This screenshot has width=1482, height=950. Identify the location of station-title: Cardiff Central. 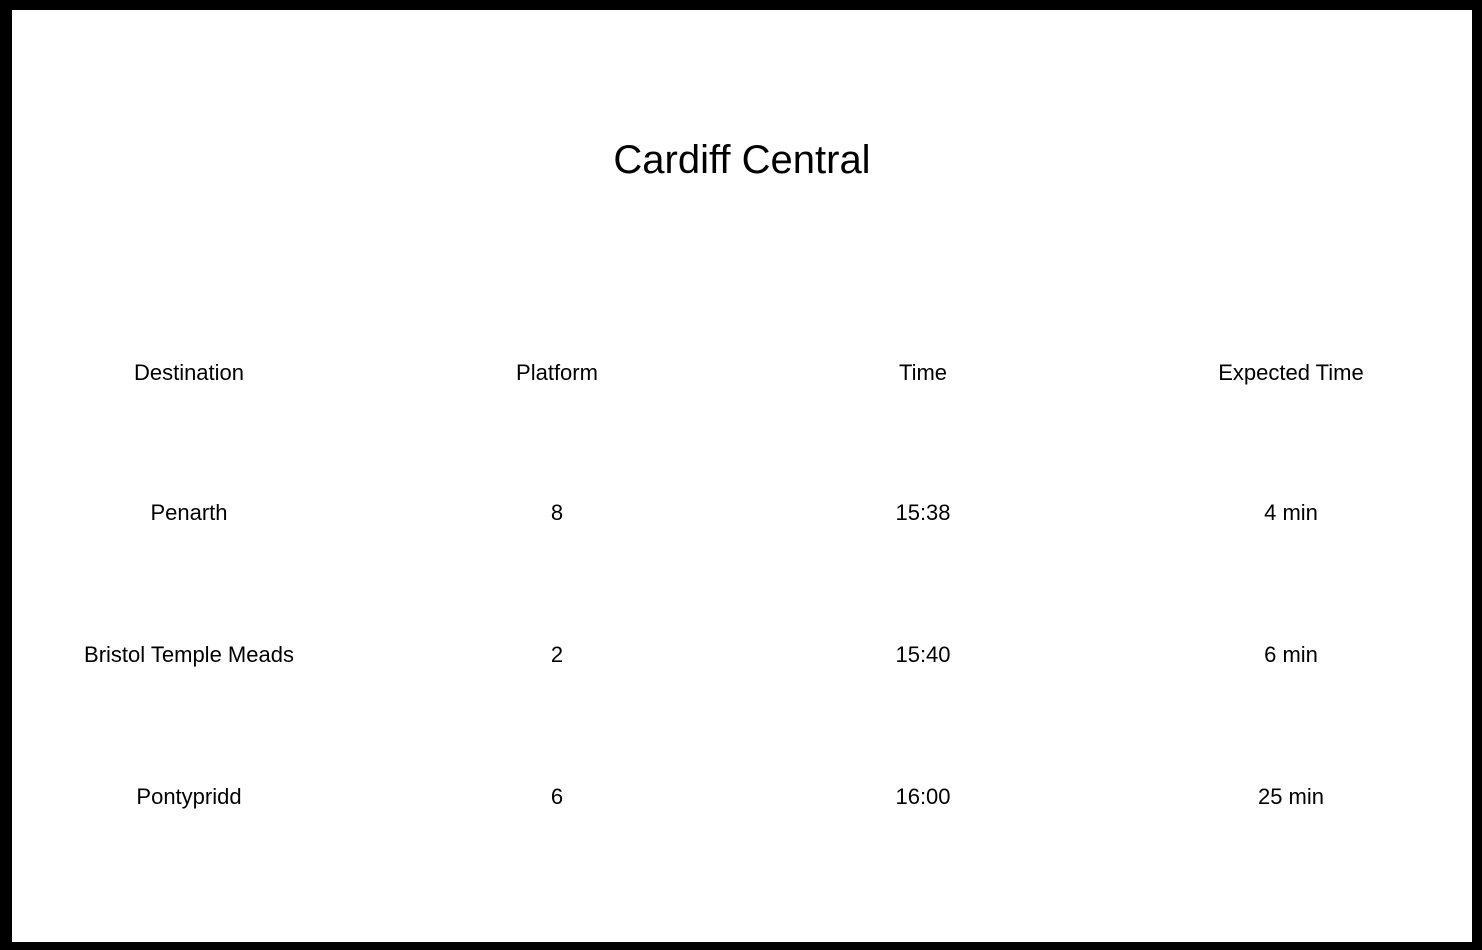
(742, 160).